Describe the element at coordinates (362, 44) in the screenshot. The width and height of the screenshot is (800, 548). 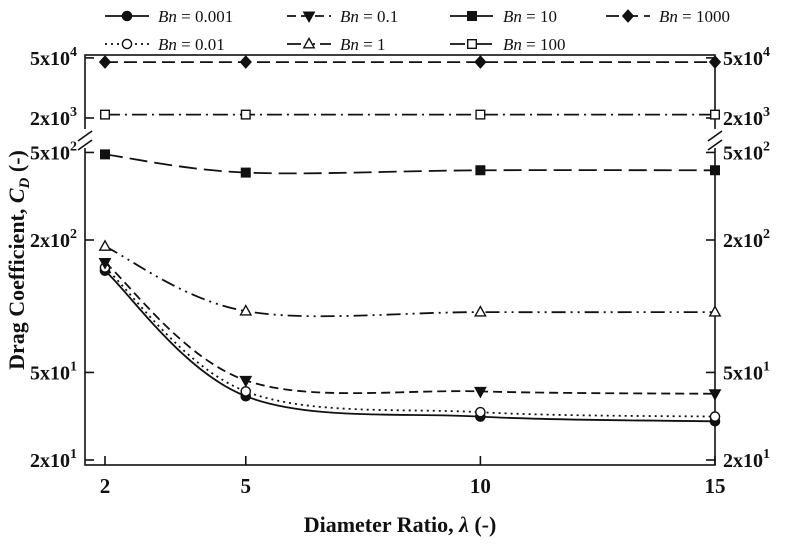
I see `legend-label: Bn = 1` at that location.